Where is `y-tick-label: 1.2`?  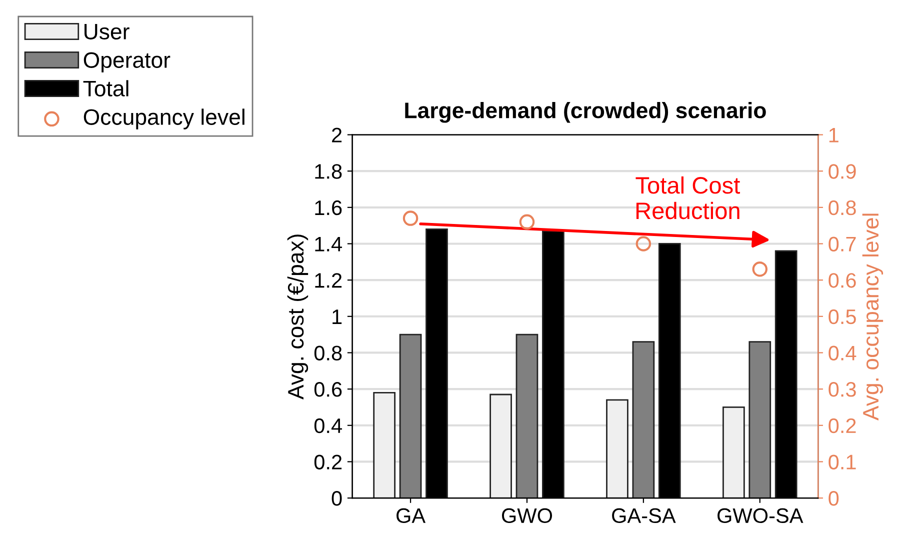 y-tick-label: 1.2 is located at coordinates (328, 280).